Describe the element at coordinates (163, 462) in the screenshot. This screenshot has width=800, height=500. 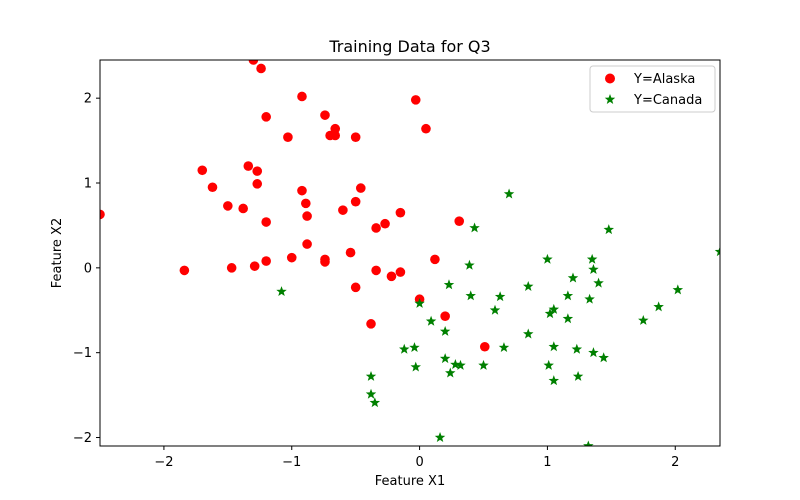
I see `x-tick-label: −2` at that location.